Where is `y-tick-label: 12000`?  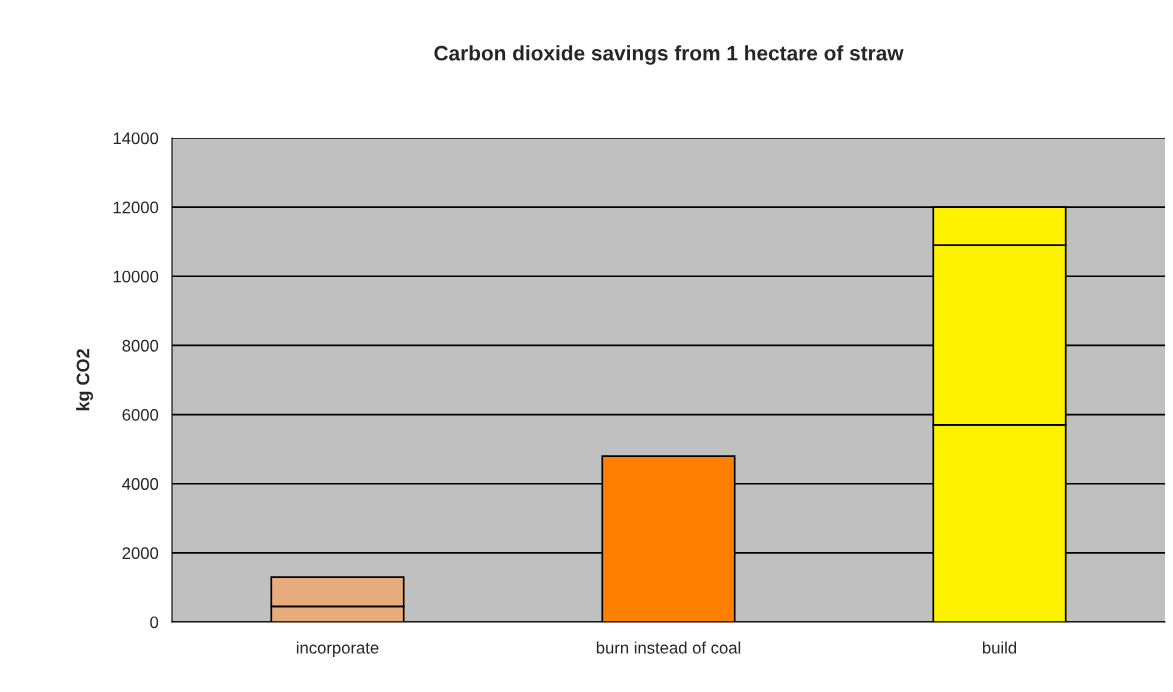
y-tick-label: 12000 is located at coordinates (136, 207).